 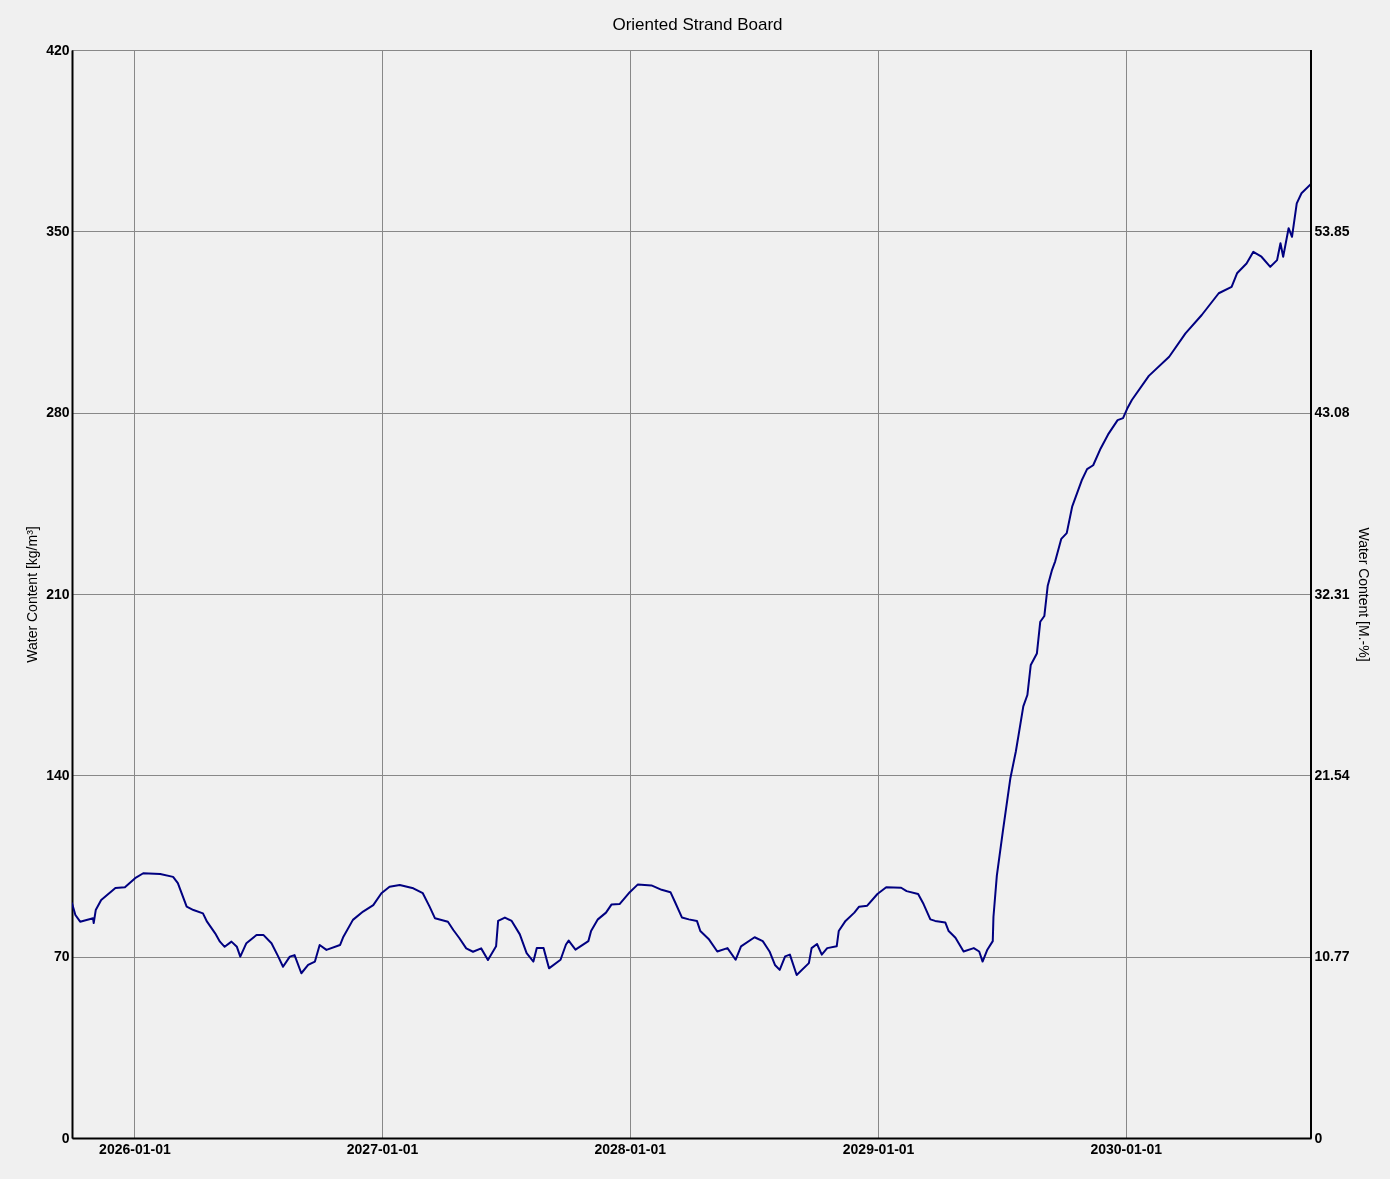 What do you see at coordinates (58, 593) in the screenshot?
I see `y-tick-label: 210` at bounding box center [58, 593].